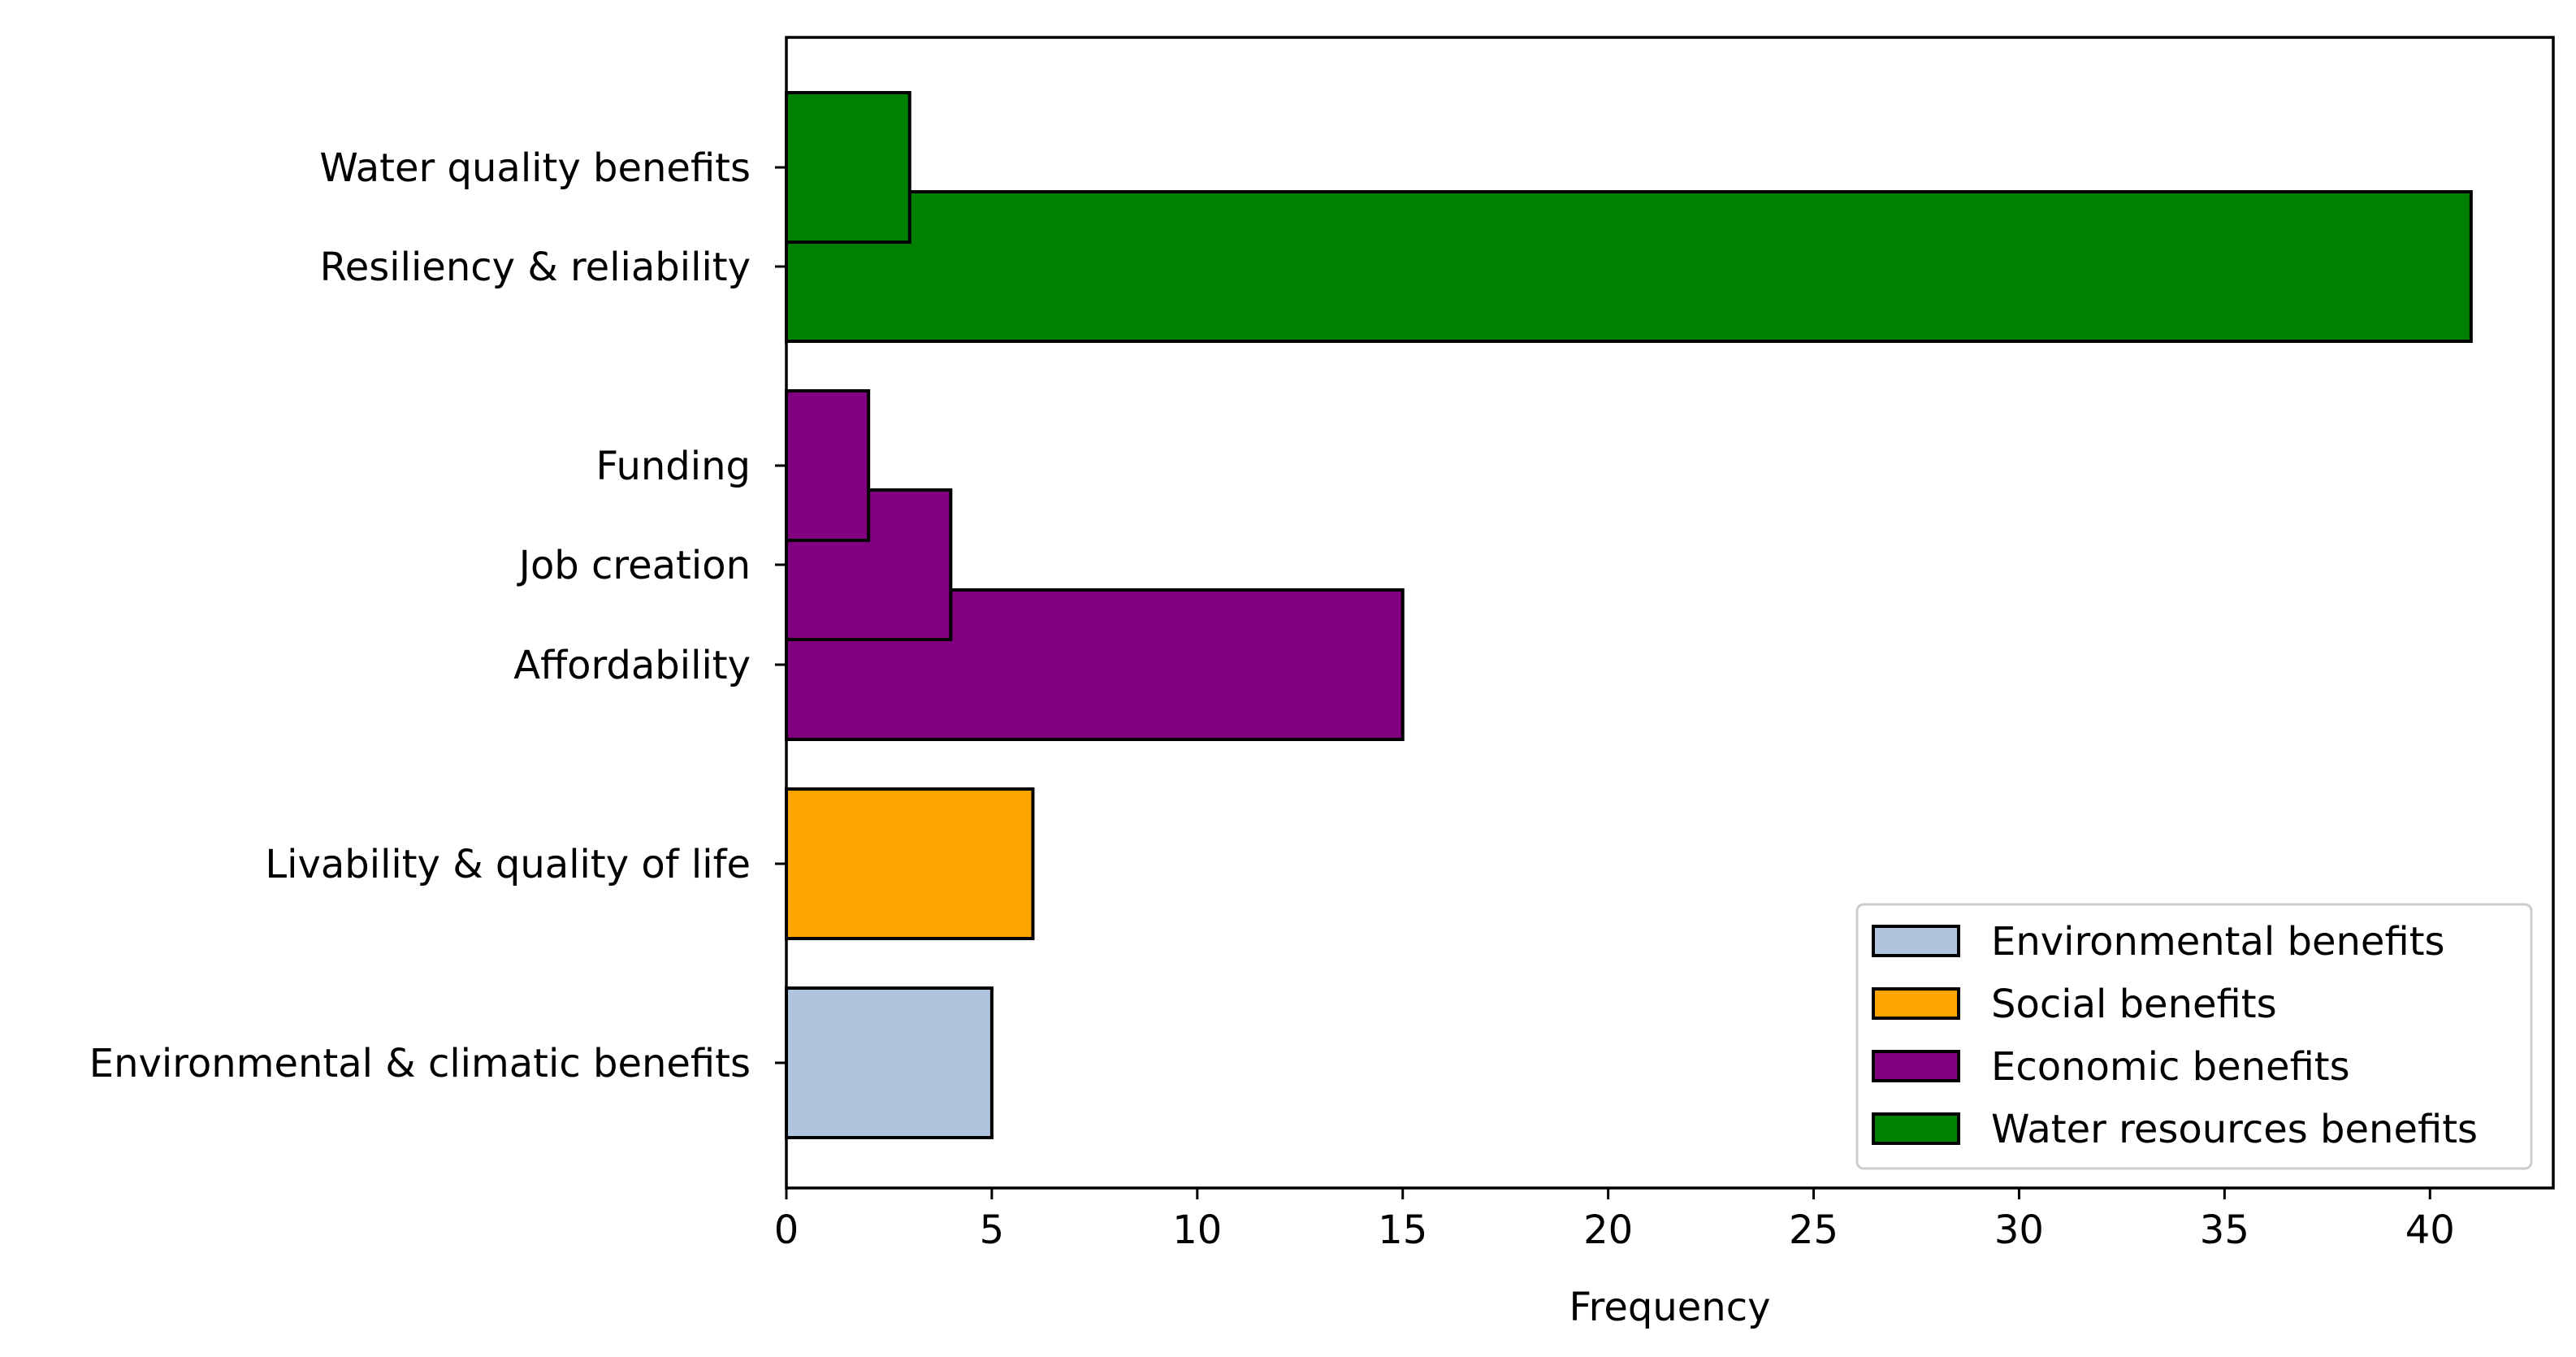 Image resolution: width=2576 pixels, height=1357 pixels. I want to click on x-tick-label: 15, so click(1402, 1230).